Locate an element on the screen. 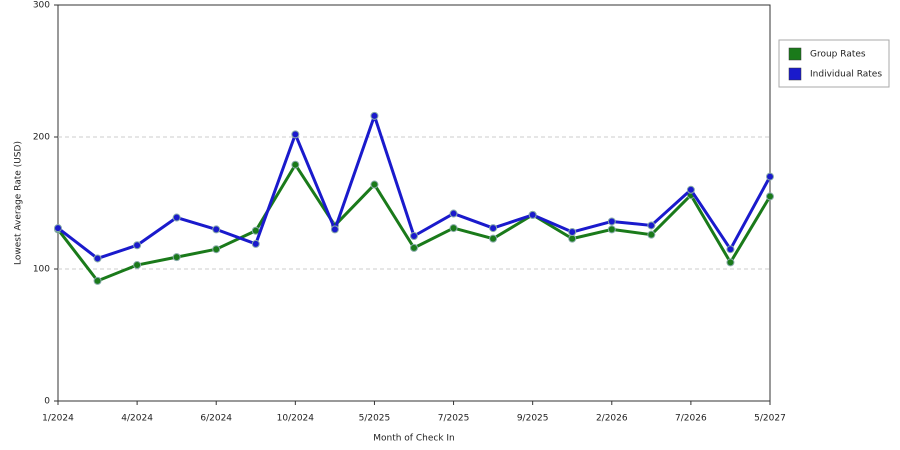 The width and height of the screenshot is (900, 450). x-tick-label: 4/2024 is located at coordinates (137, 419).